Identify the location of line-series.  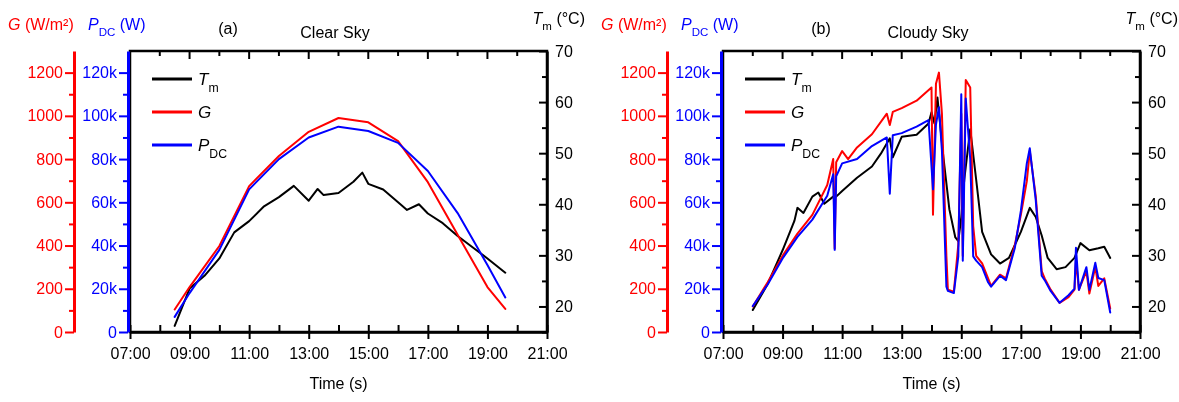
(340, 249).